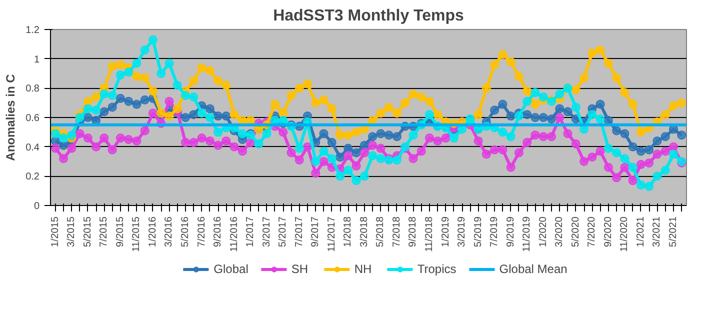  I want to click on legend-label: Global Mean, so click(533, 269).